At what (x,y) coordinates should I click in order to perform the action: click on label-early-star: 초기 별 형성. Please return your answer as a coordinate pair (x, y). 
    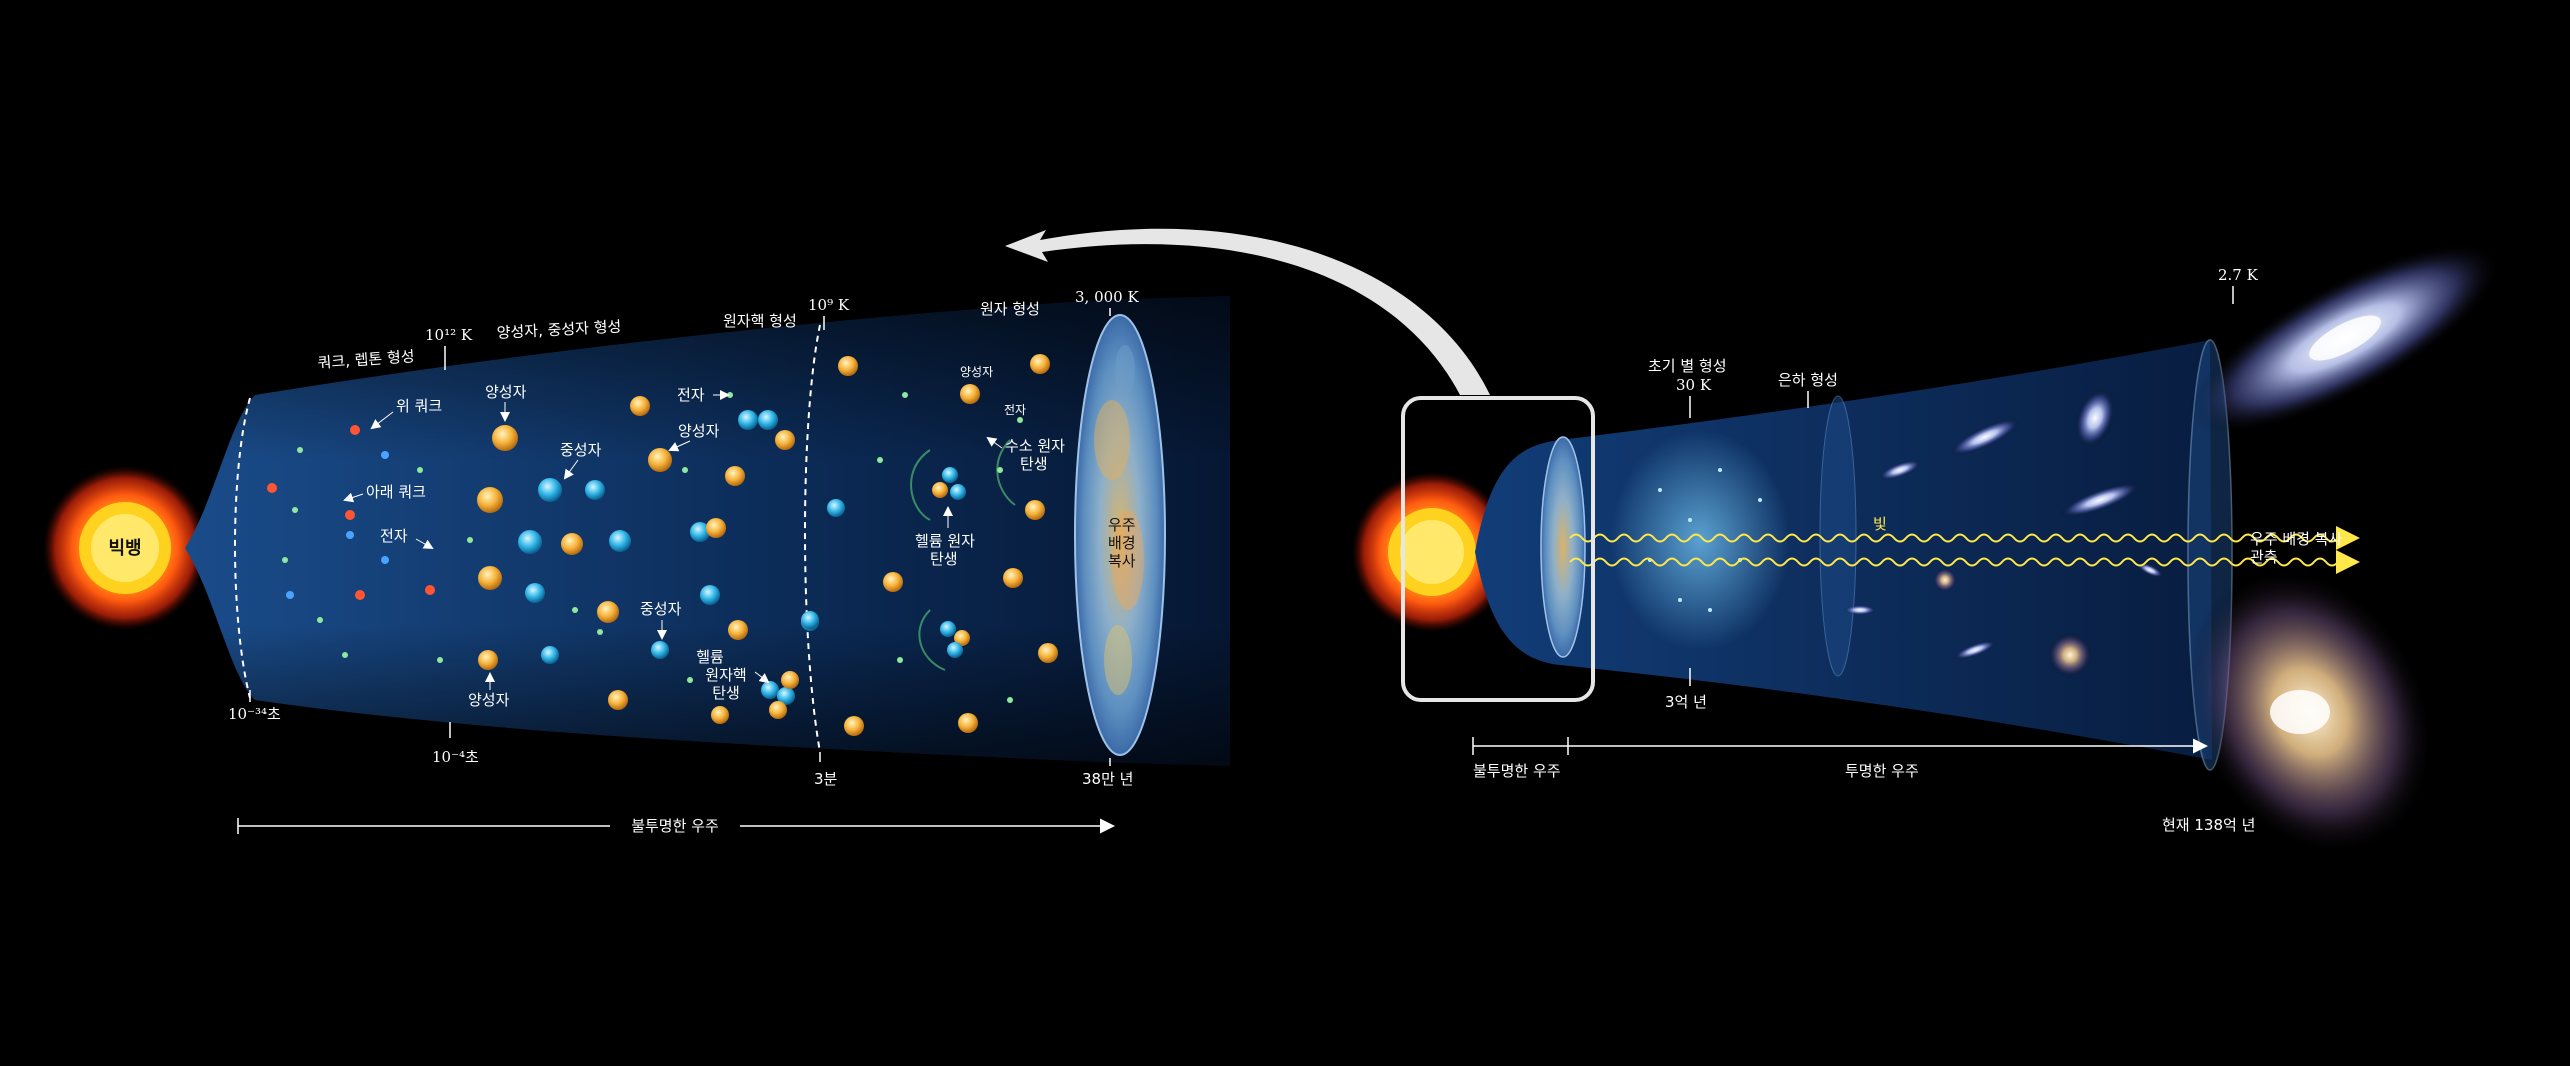
    Looking at the image, I should click on (1687, 366).